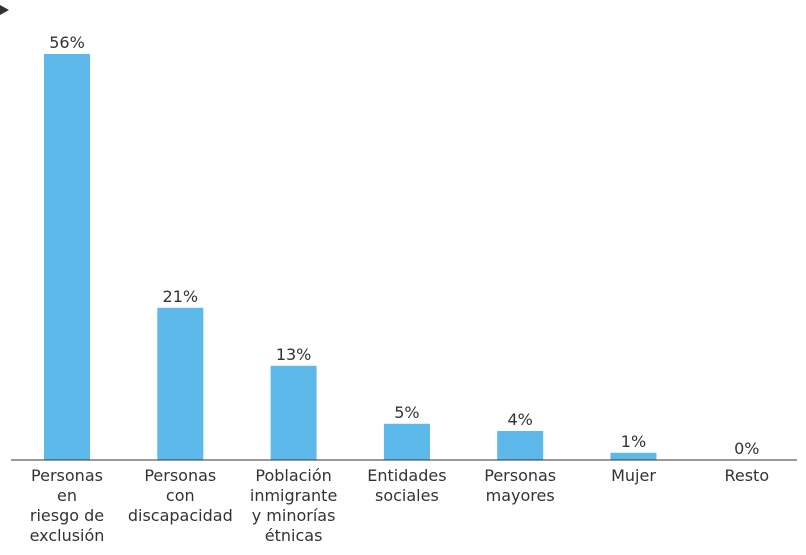  What do you see at coordinates (180, 515) in the screenshot?
I see `category-label-line: discapacidad` at bounding box center [180, 515].